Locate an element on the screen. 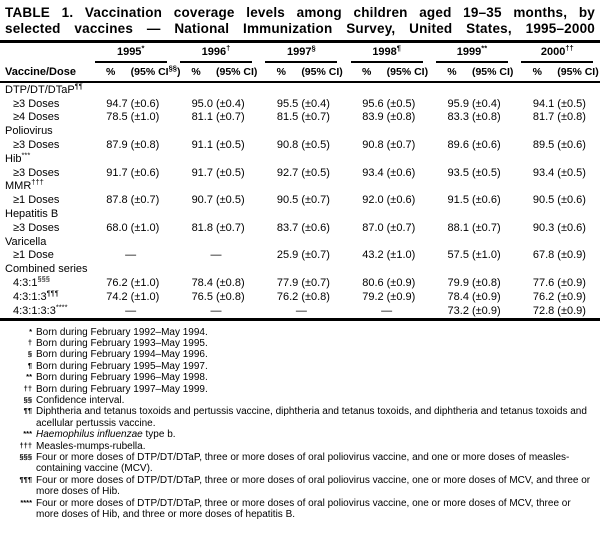 Image resolution: width=600 pixels, height=533 pixels. data-cell: 91.5 (±0.6) is located at coordinates (471, 200).